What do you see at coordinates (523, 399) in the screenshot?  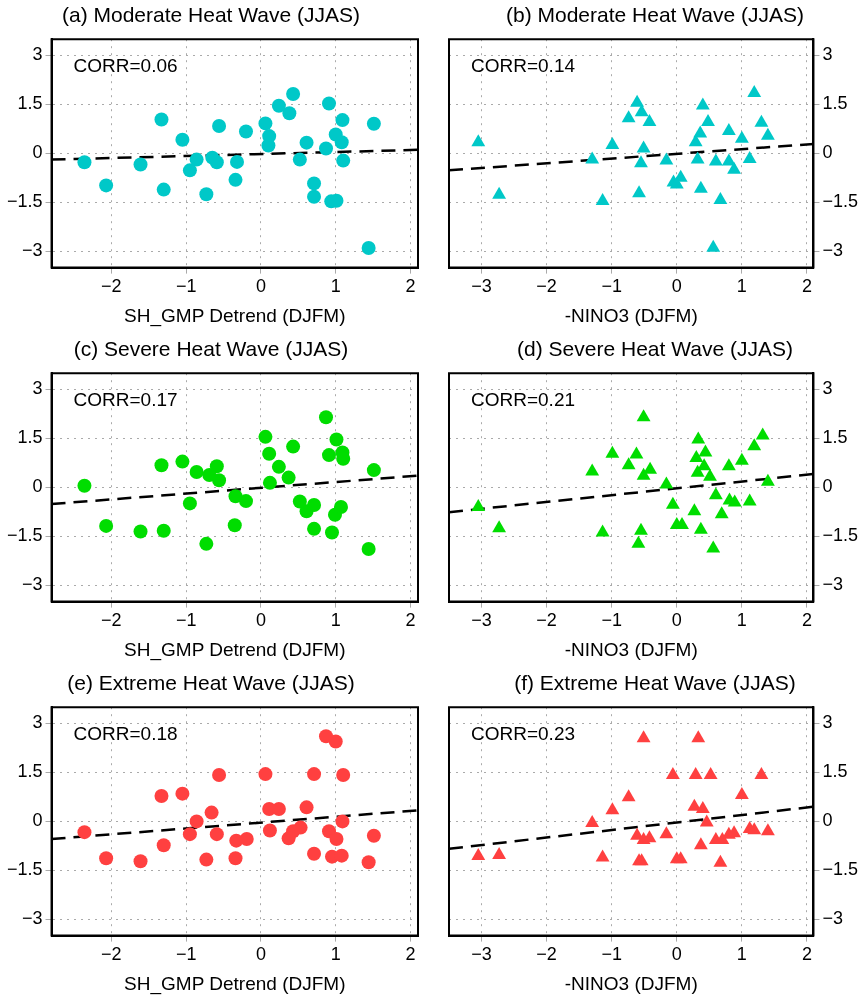 I see `annotation: CORR=0.21` at bounding box center [523, 399].